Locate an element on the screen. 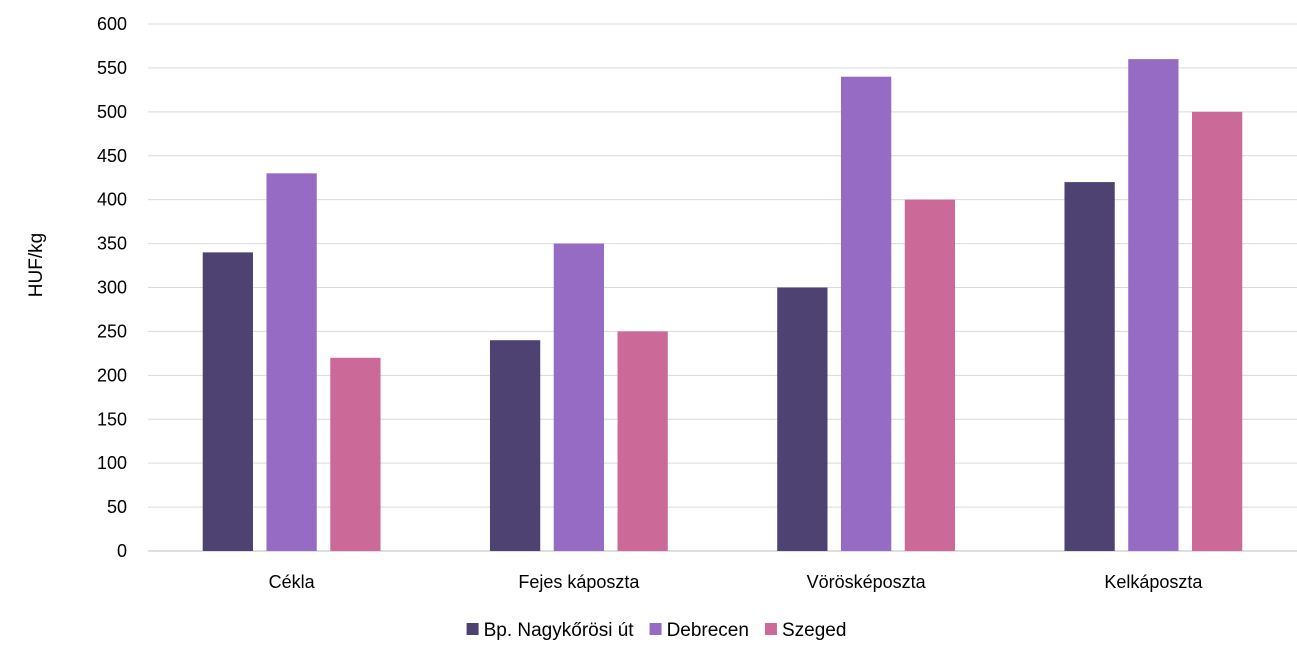  x-category-label: Fejes káposzta is located at coordinates (579, 582).